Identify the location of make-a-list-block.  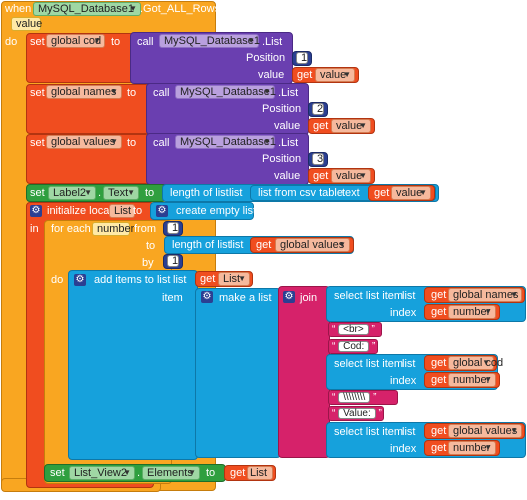
(238, 373).